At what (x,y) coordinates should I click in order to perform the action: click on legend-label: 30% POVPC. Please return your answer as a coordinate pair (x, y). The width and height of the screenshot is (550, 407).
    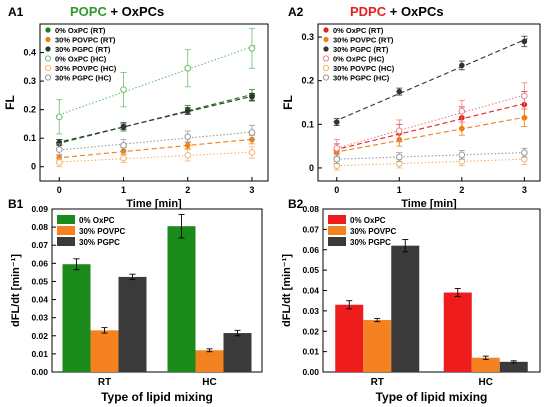
    Looking at the image, I should click on (102, 231).